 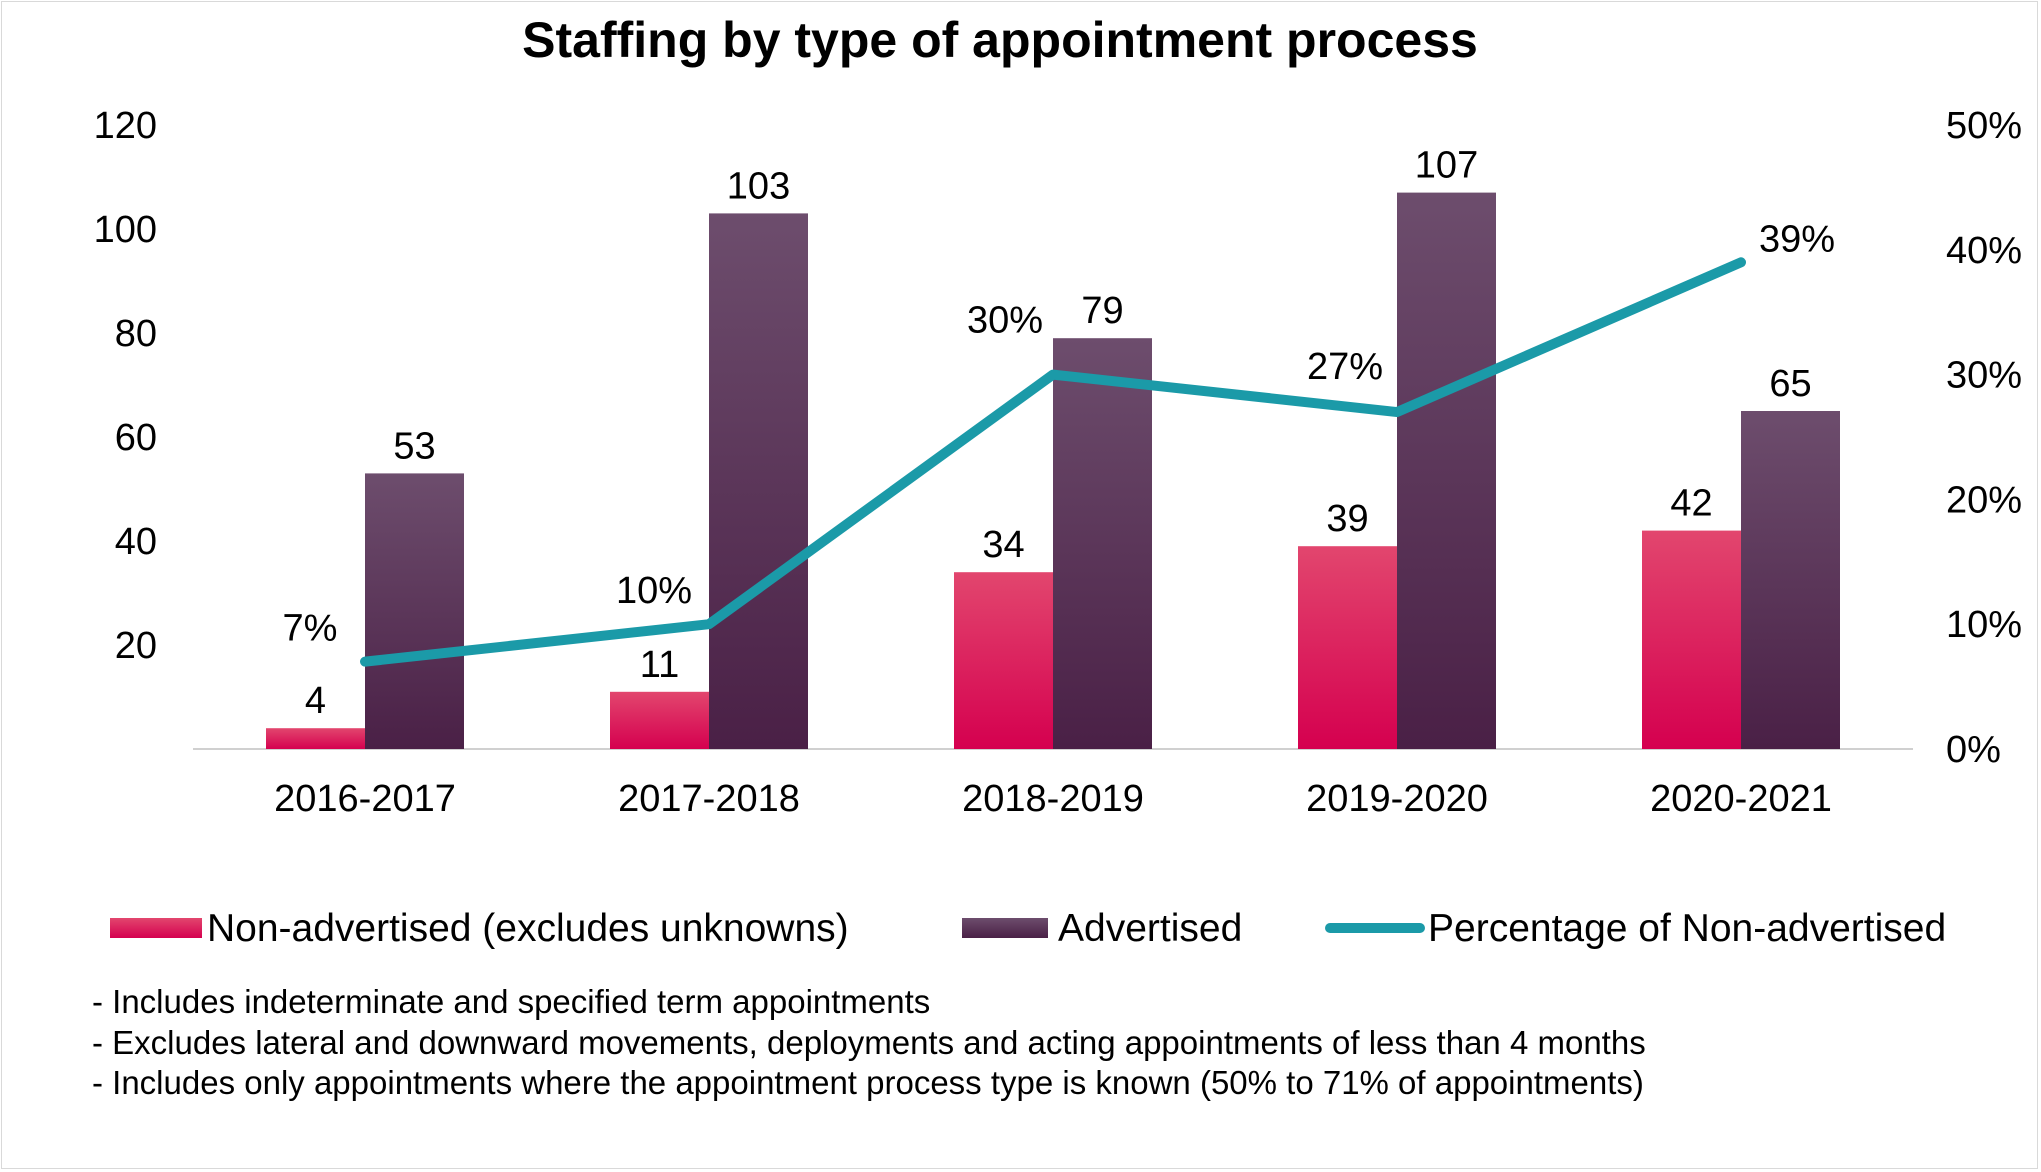 What do you see at coordinates (136, 646) in the screenshot?
I see `y-tick-label: 20` at bounding box center [136, 646].